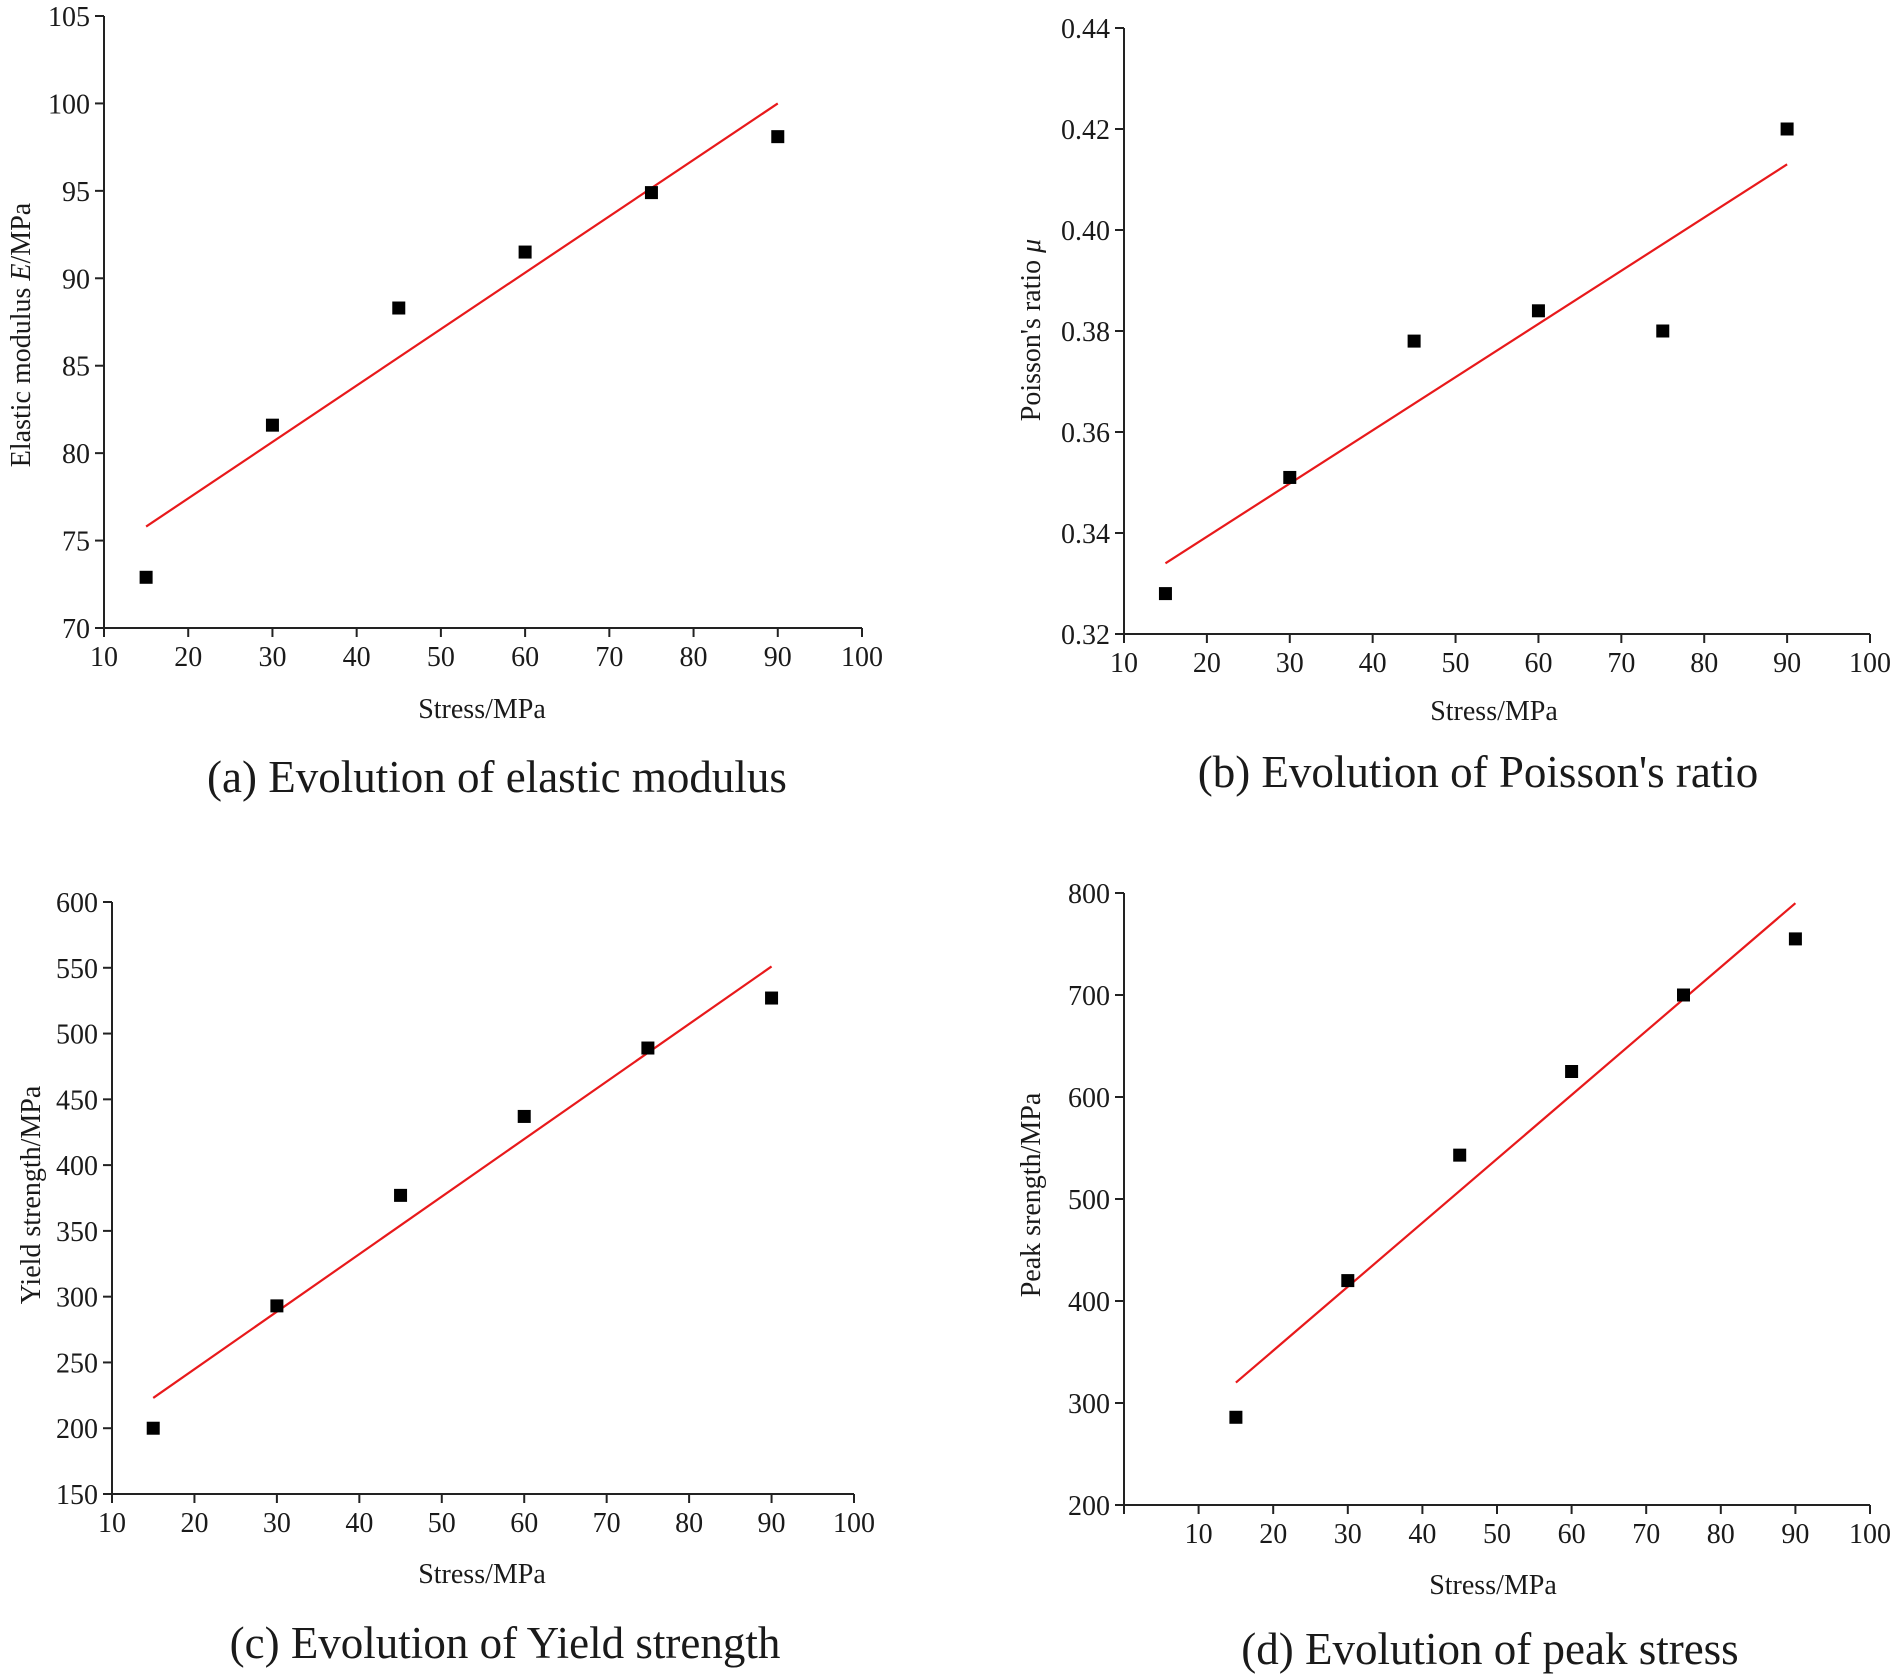 The height and width of the screenshot is (1678, 1900). What do you see at coordinates (31, 1194) in the screenshot?
I see `y-axis-title: Yield strength/MPa` at bounding box center [31, 1194].